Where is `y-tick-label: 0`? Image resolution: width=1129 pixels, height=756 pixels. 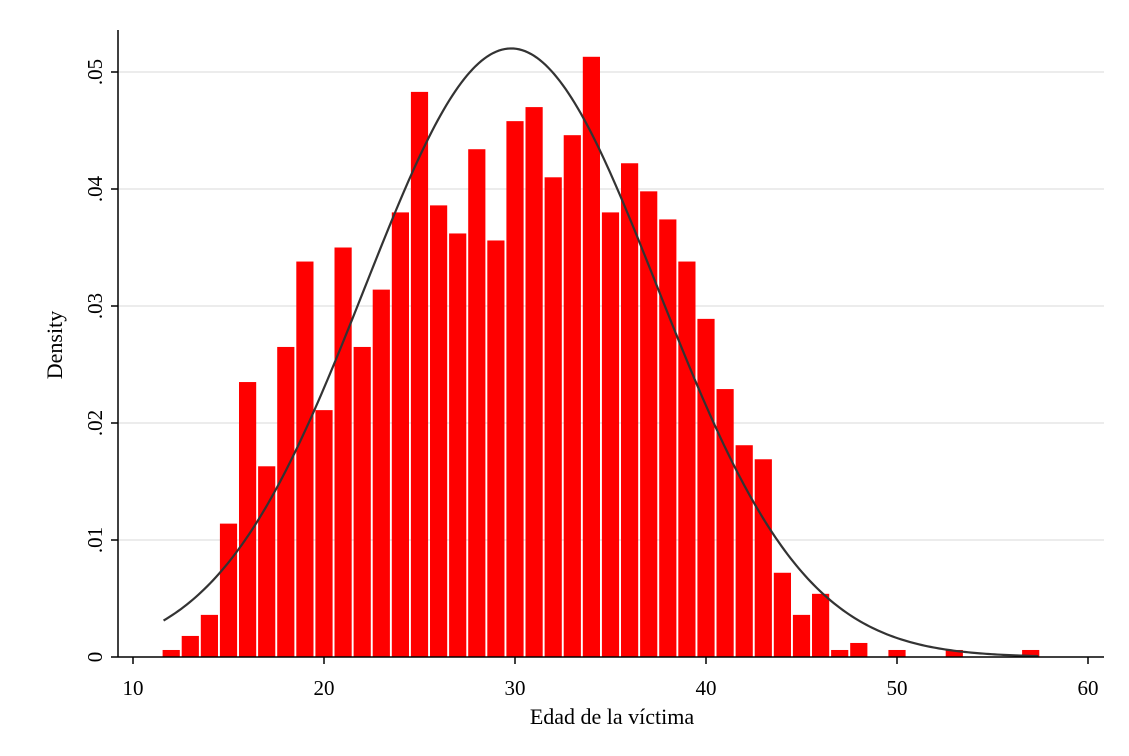 y-tick-label: 0 is located at coordinates (95, 657).